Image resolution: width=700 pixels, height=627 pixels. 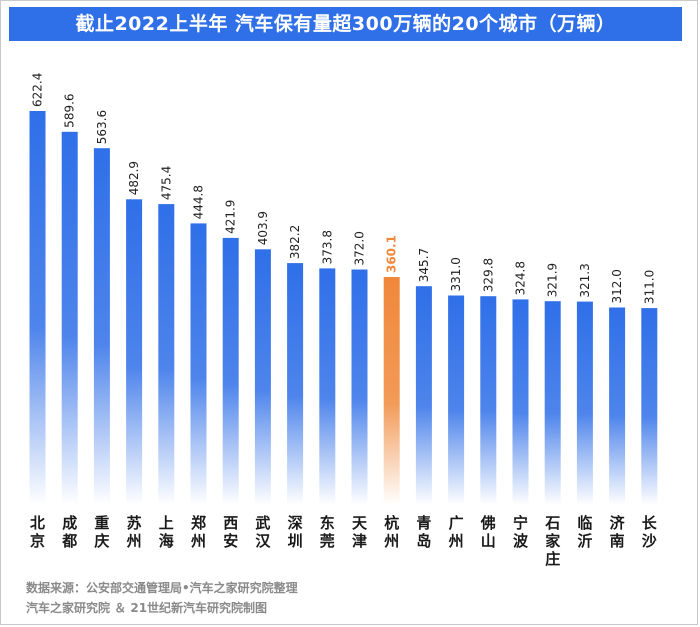 What do you see at coordinates (584, 532) in the screenshot?
I see `category-label-临沂: 临沂` at bounding box center [584, 532].